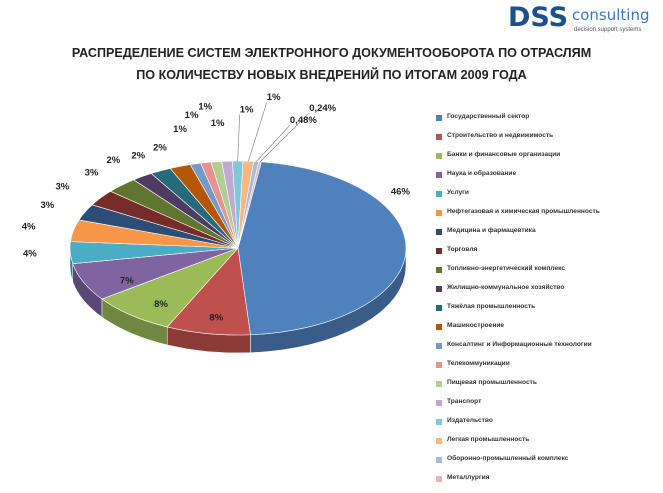  I want to click on legend-label: Машиностроение, so click(476, 325).